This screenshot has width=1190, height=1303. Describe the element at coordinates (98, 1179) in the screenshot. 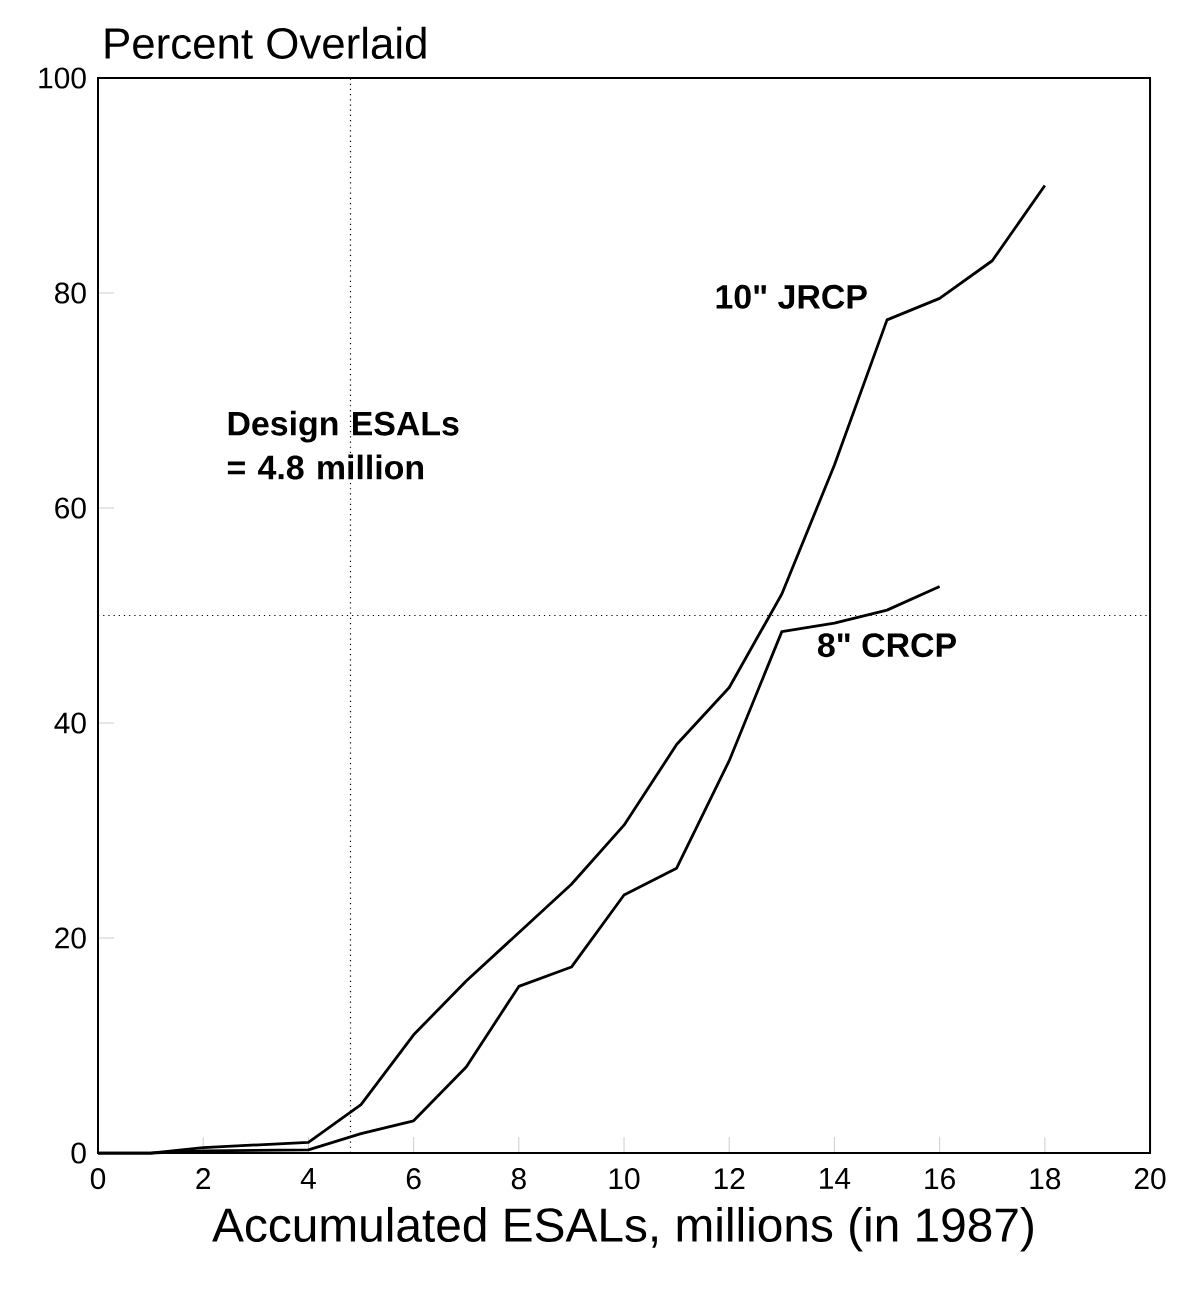

I see `x-tick-label: 0` at that location.